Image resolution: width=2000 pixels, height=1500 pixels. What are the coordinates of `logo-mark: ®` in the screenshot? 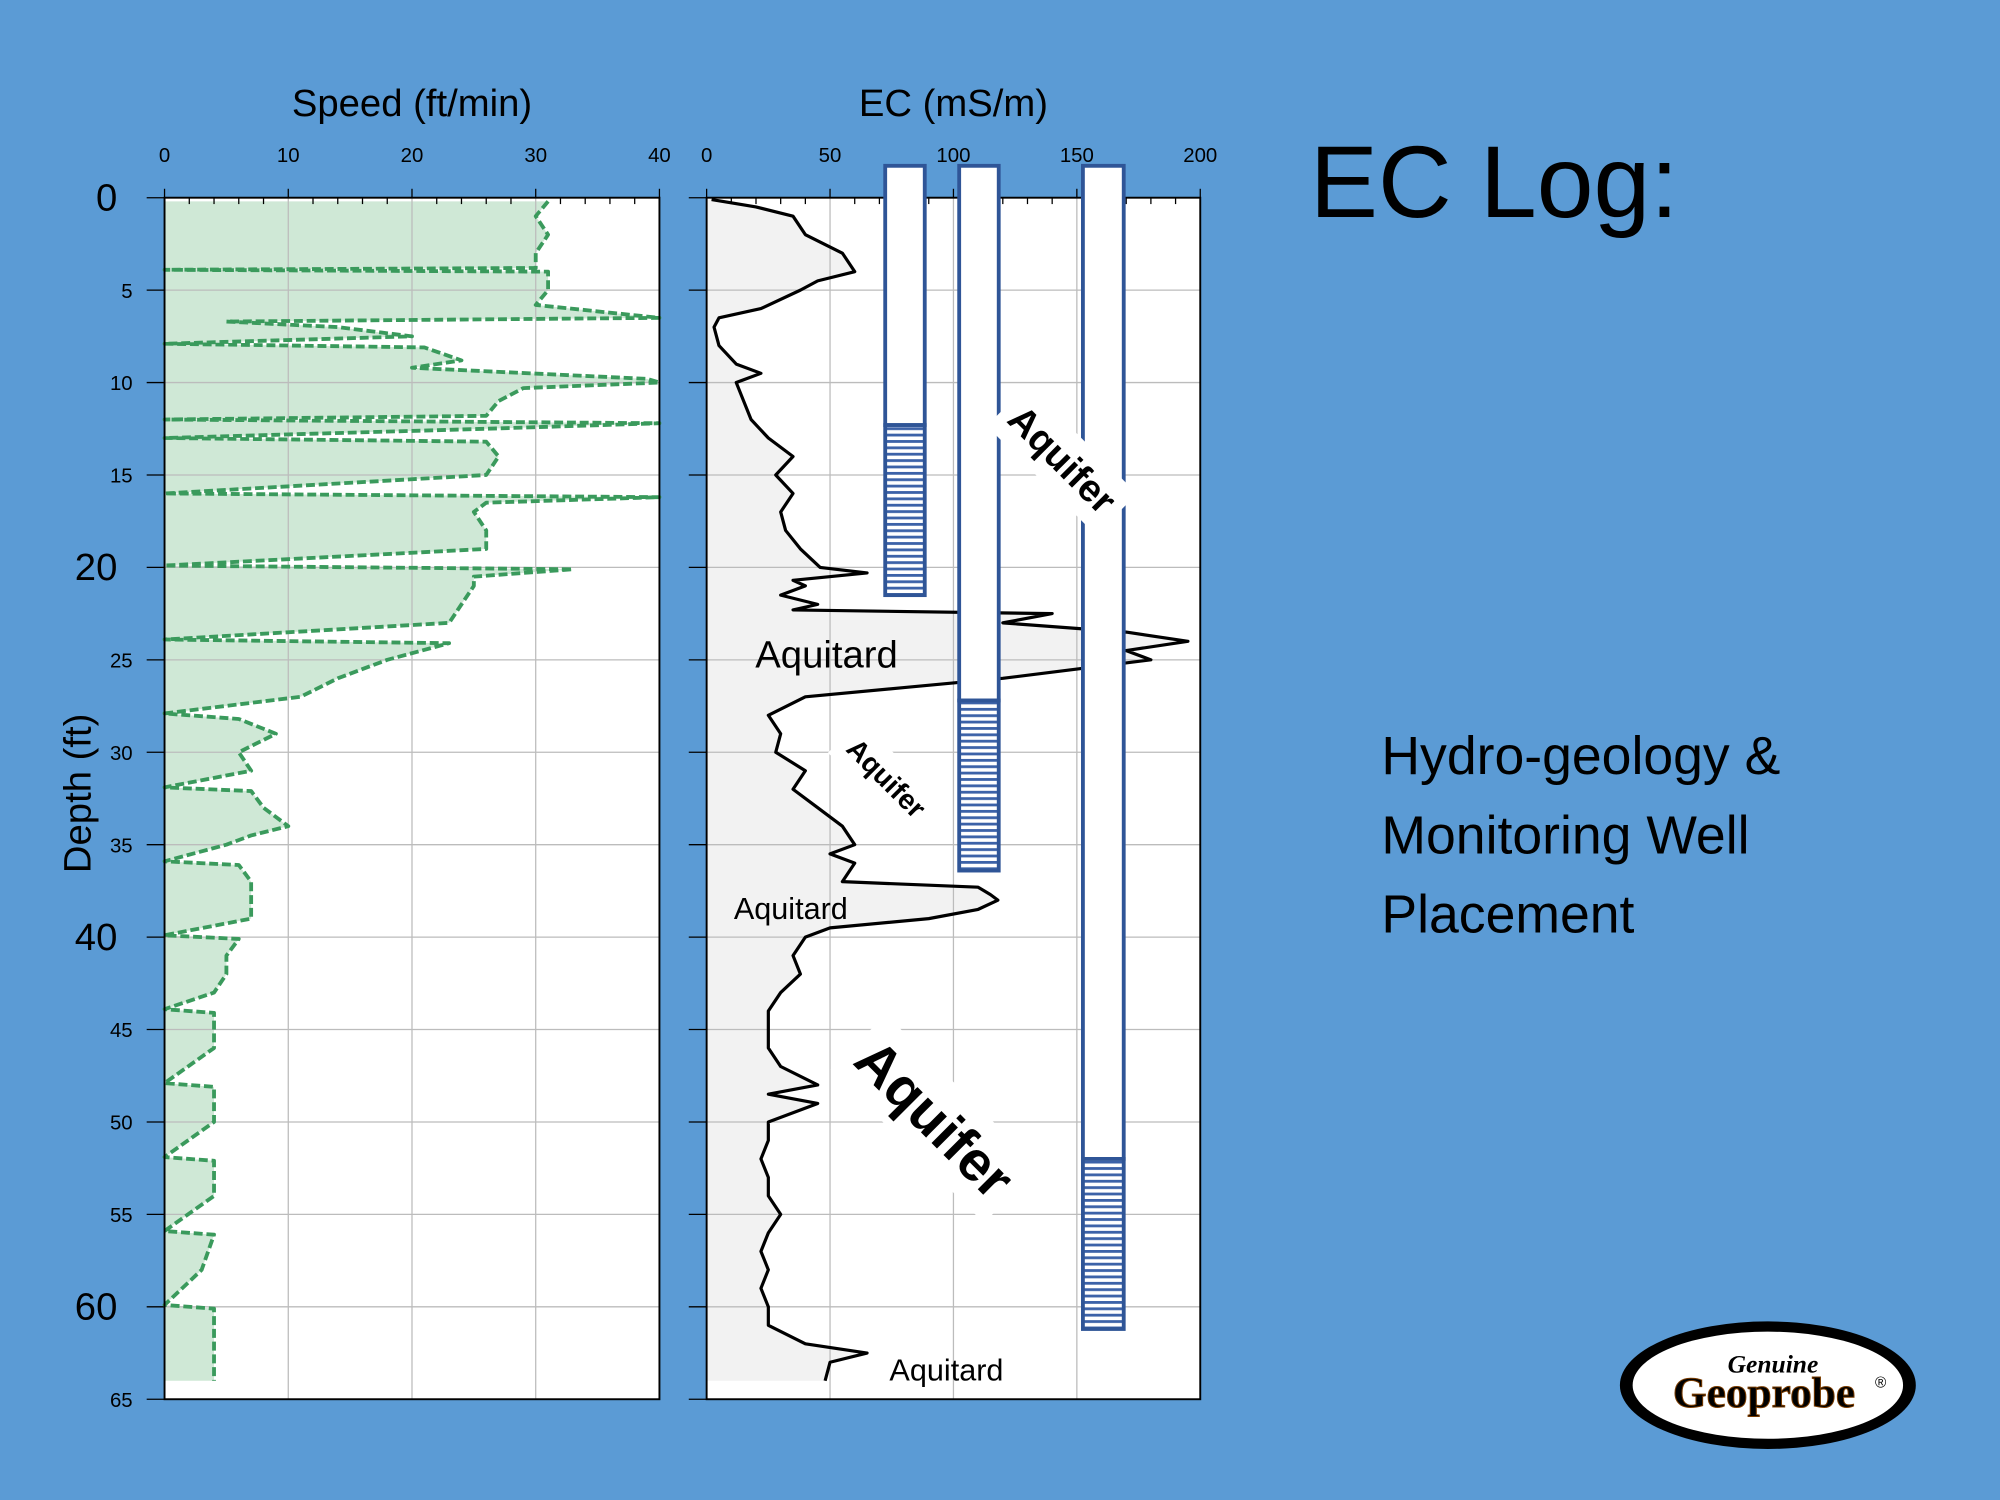 It's located at (1881, 1383).